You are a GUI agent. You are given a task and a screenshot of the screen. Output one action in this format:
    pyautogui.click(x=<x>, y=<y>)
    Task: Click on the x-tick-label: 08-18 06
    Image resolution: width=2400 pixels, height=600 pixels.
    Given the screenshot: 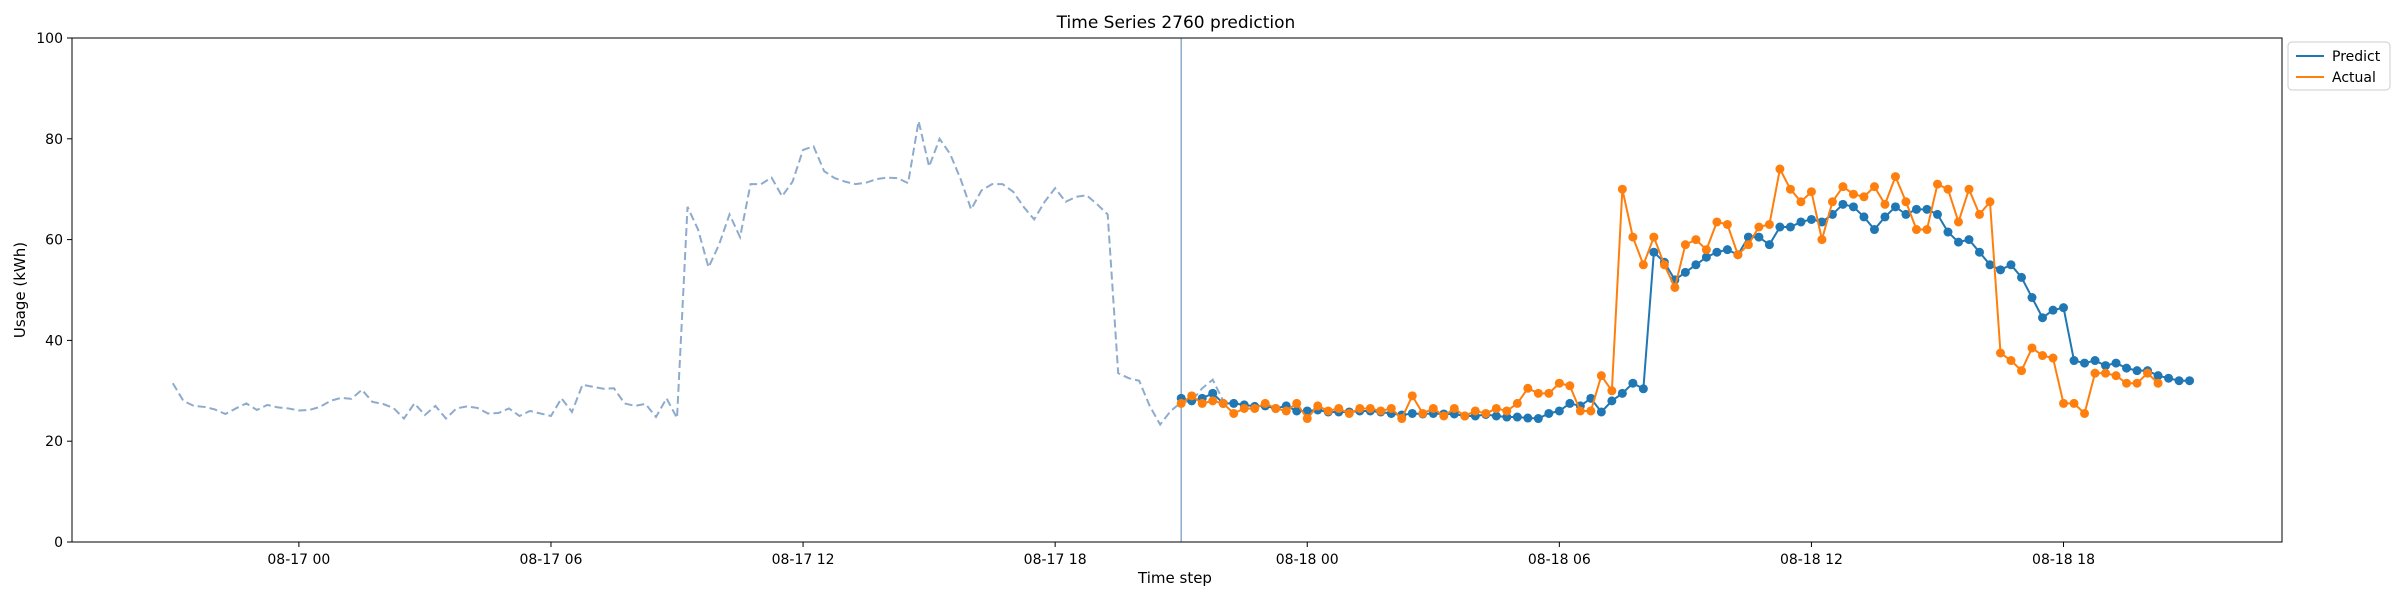 What is the action you would take?
    pyautogui.click(x=1559, y=560)
    